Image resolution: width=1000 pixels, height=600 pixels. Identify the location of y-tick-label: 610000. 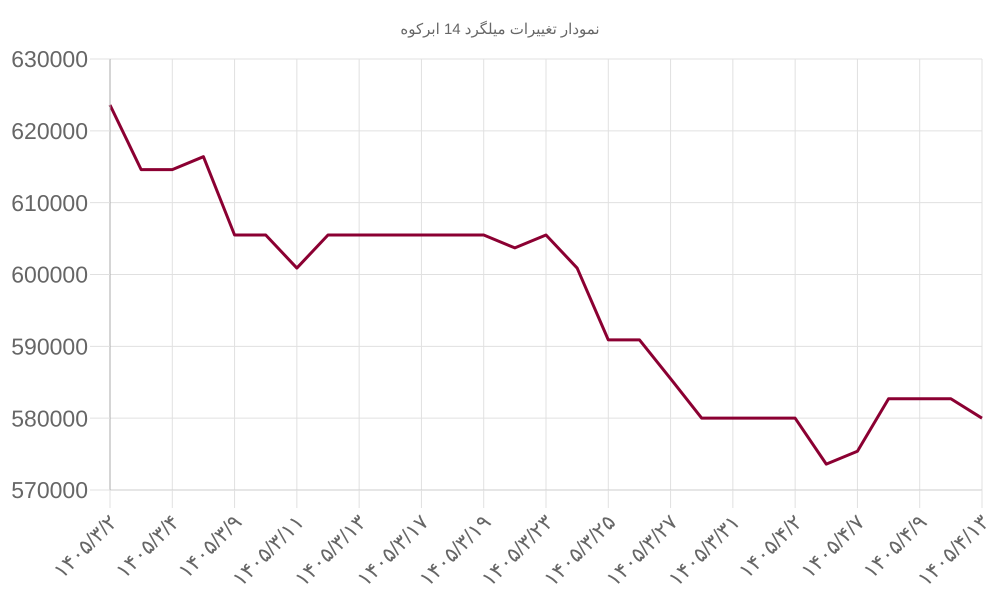
(49, 203).